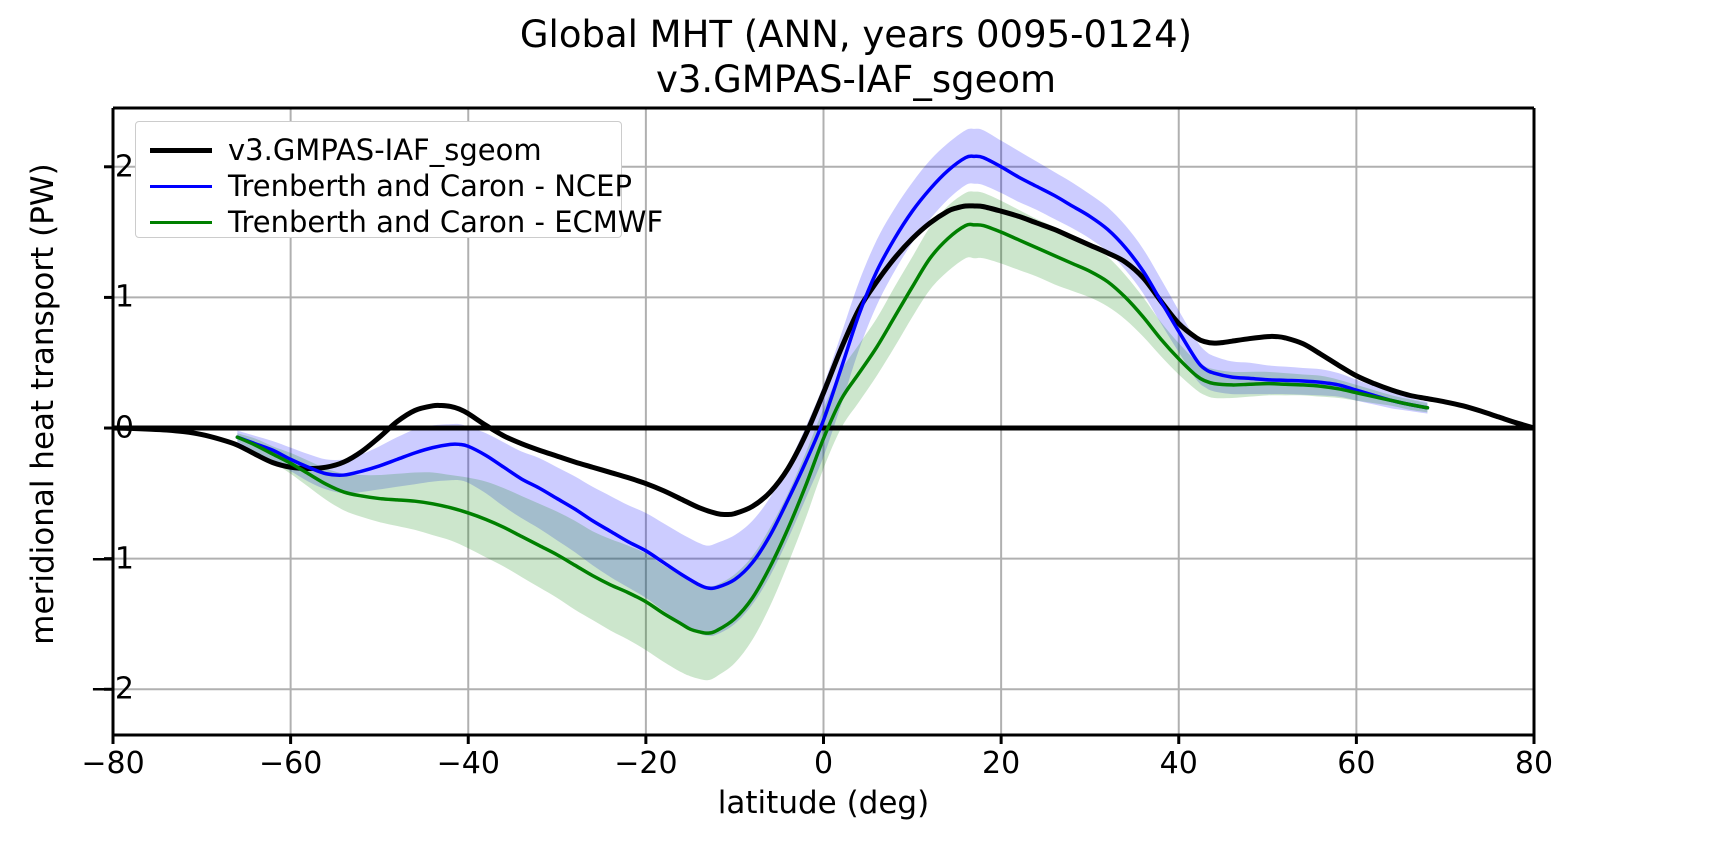 This screenshot has height=848, width=1712. What do you see at coordinates (823, 763) in the screenshot?
I see `x-tick-label: 0` at bounding box center [823, 763].